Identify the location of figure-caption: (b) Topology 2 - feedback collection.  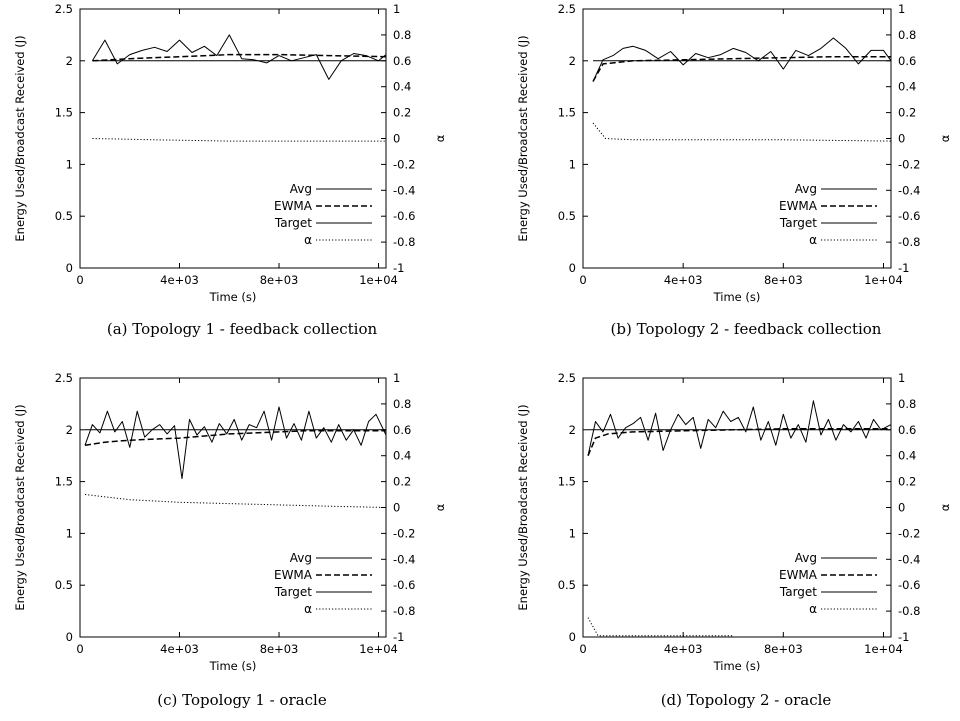
(746, 329).